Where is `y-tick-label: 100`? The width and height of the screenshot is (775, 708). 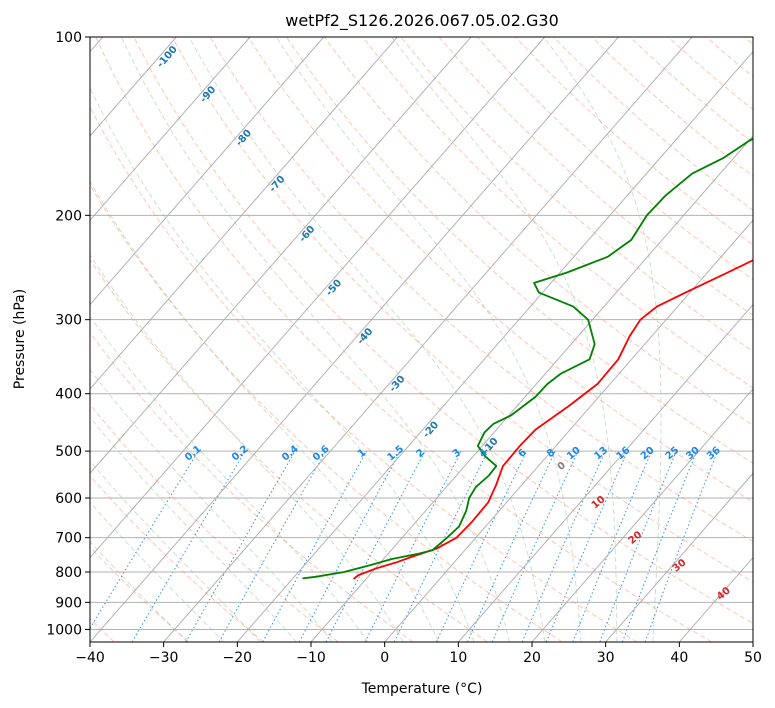 y-tick-label: 100 is located at coordinates (68, 38).